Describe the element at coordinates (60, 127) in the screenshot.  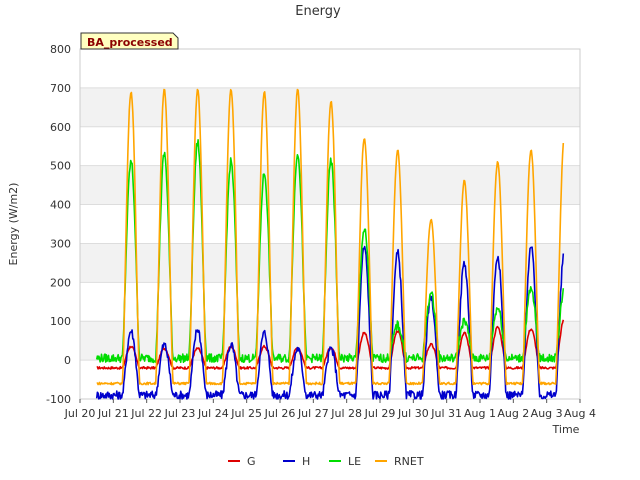
I see `y-tick-label: 600` at that location.